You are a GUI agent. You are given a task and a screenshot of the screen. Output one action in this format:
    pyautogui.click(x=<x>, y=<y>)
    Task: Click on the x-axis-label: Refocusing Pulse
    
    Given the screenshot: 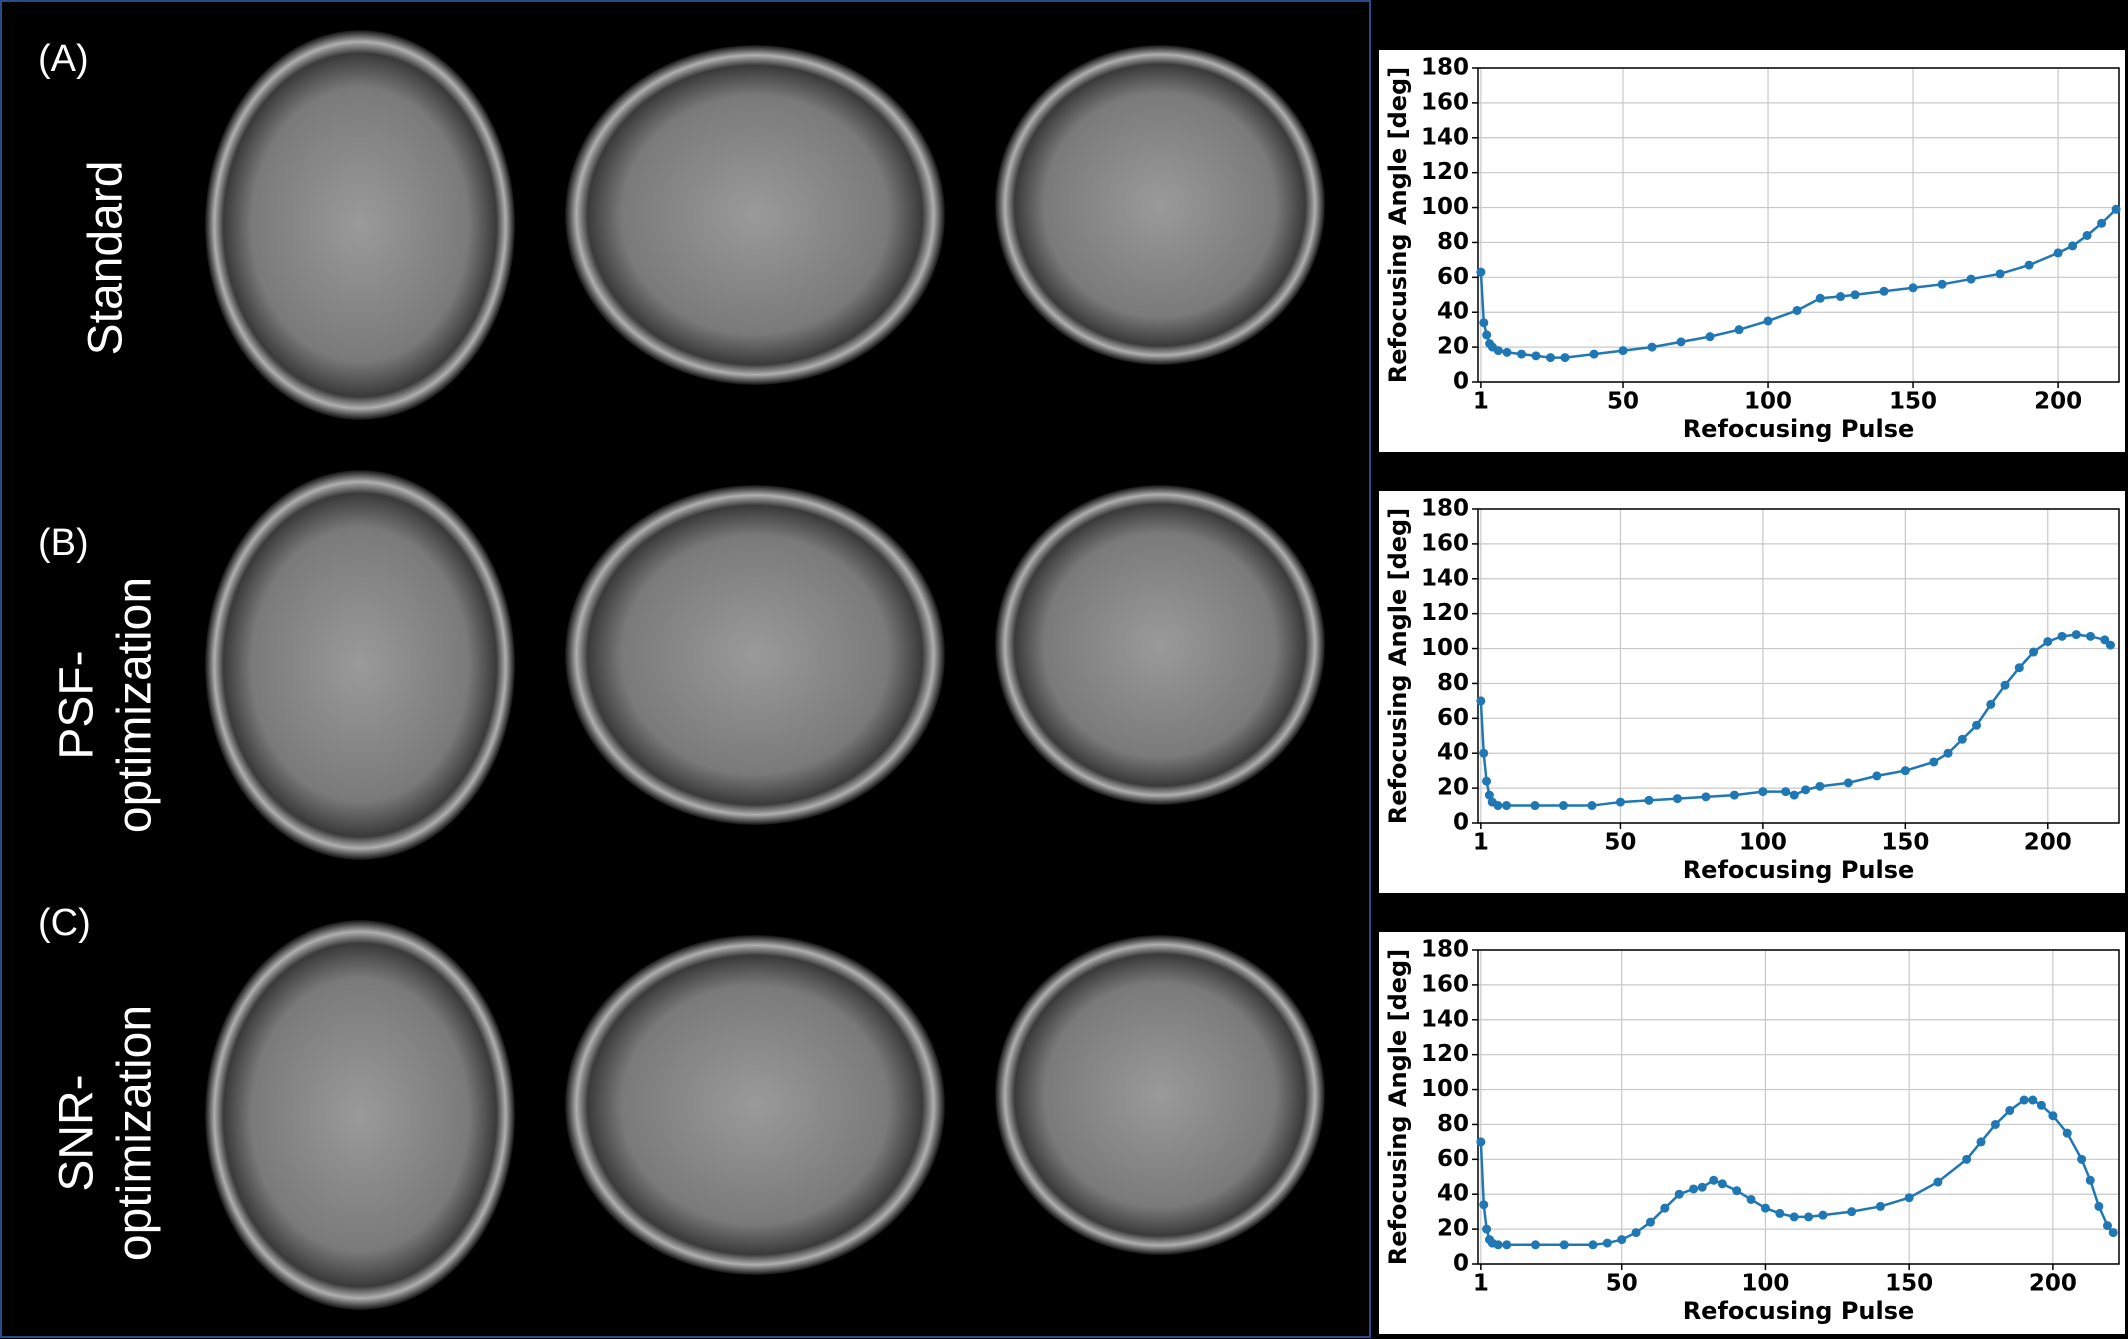 What is the action you would take?
    pyautogui.click(x=1799, y=429)
    